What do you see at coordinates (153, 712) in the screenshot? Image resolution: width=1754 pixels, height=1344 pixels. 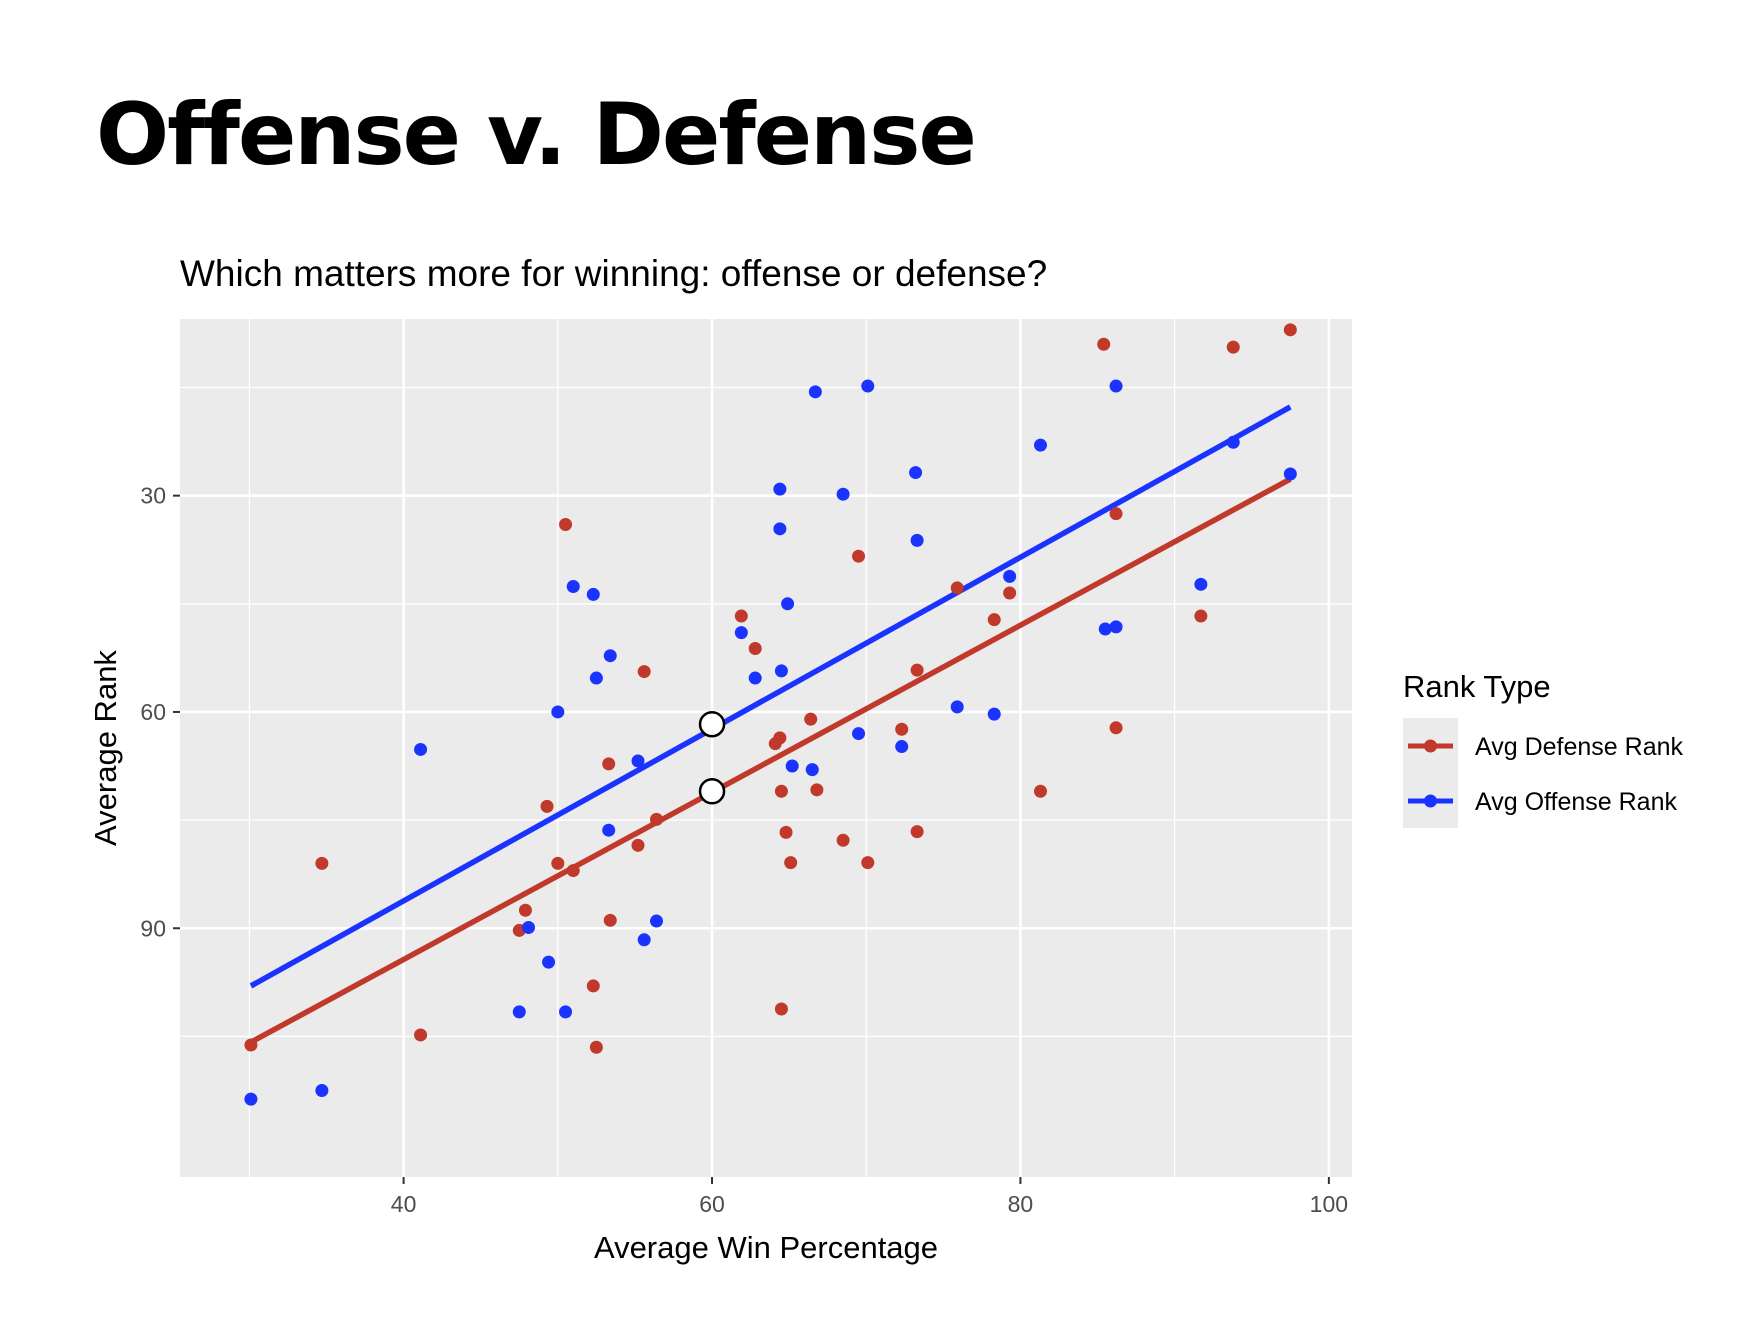 I see `y-tick-label: 60` at bounding box center [153, 712].